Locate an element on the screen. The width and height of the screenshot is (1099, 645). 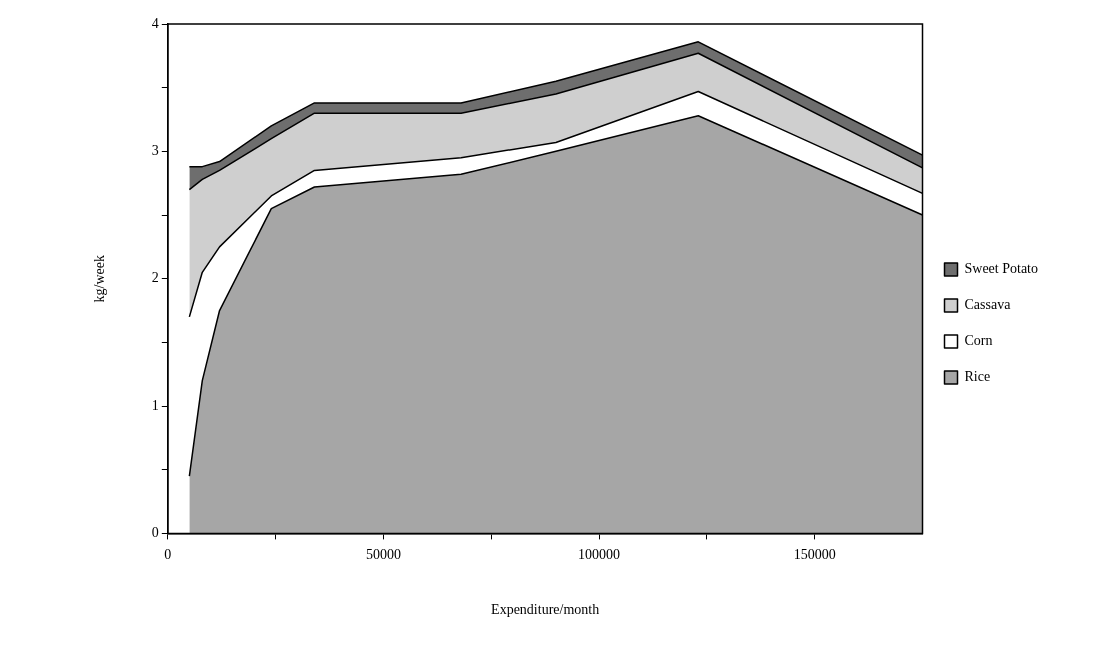
x-axis-title: Expenditure/month is located at coordinates (545, 610).